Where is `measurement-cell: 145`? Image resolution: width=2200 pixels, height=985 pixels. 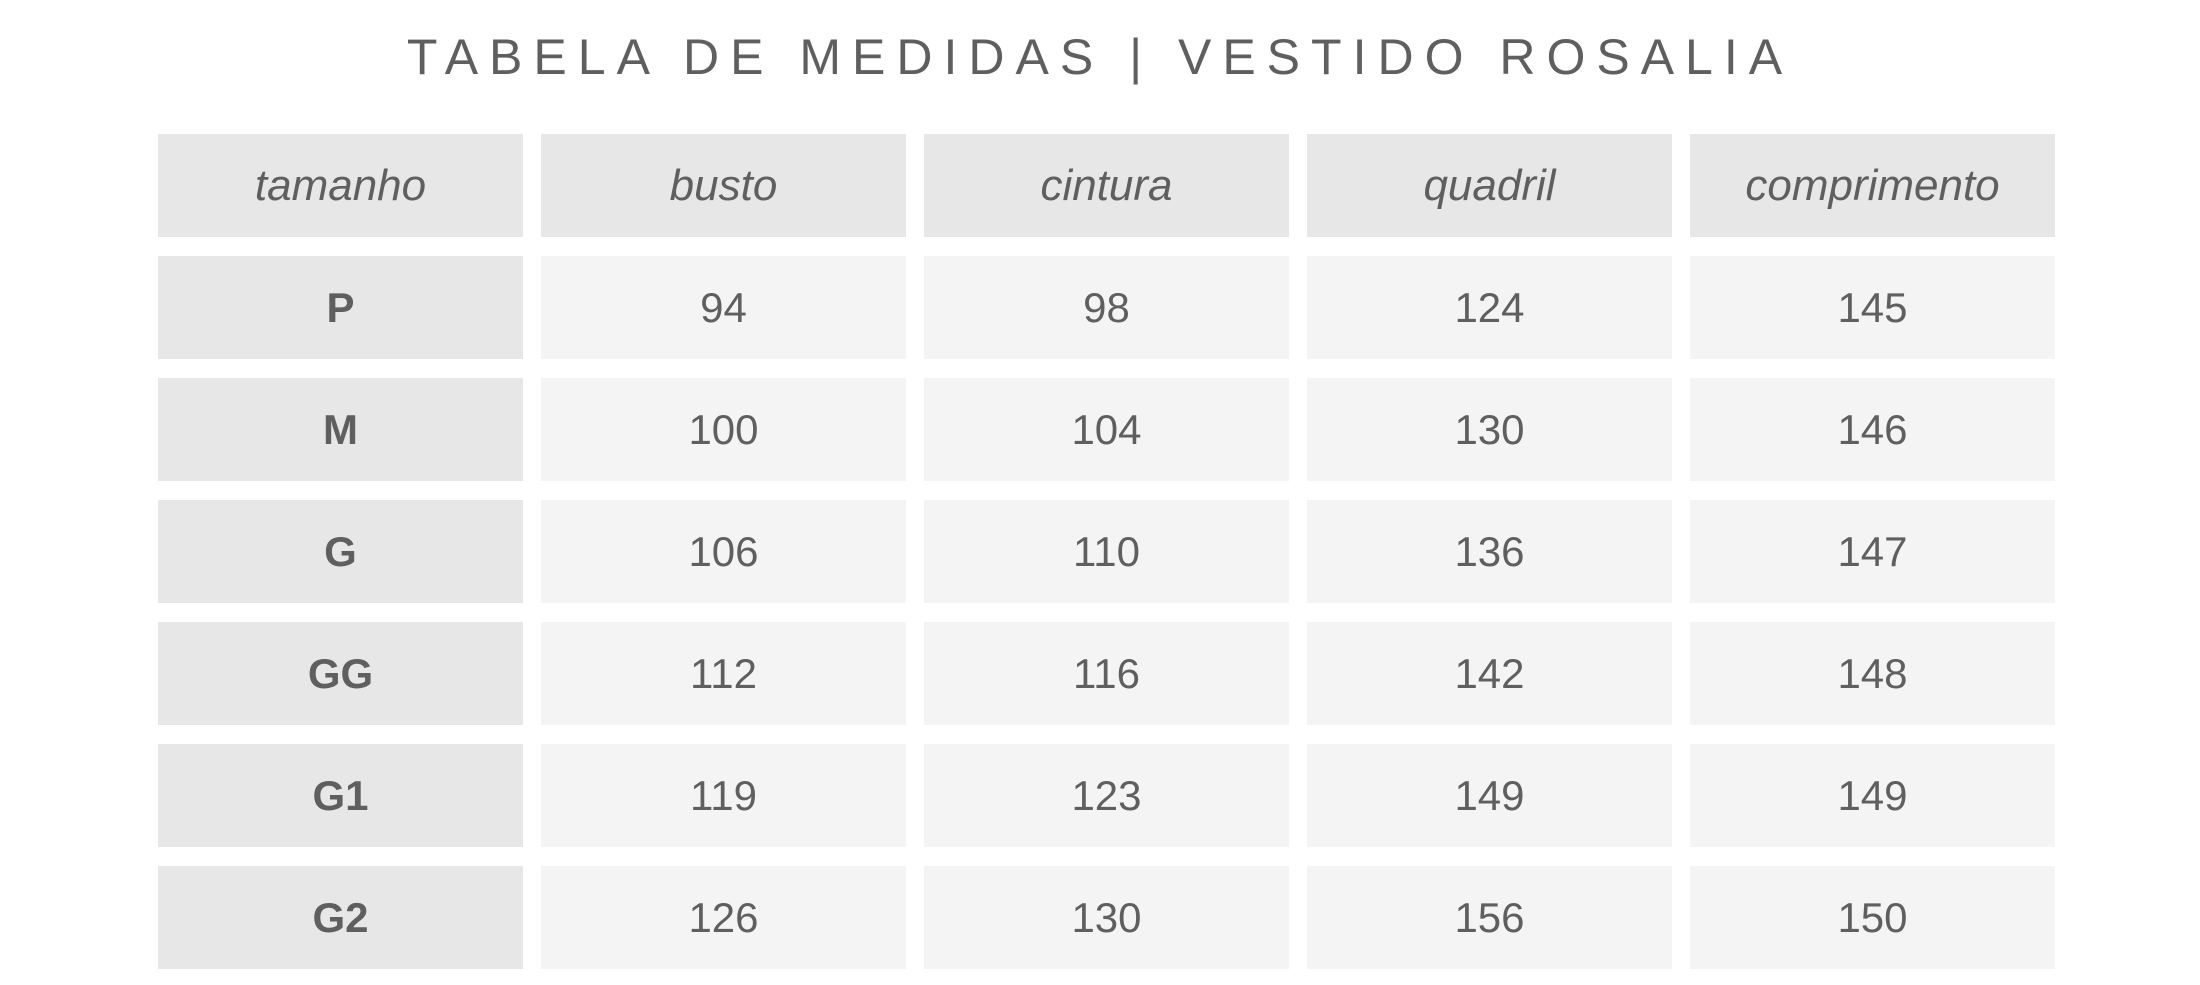 measurement-cell: 145 is located at coordinates (1872, 307).